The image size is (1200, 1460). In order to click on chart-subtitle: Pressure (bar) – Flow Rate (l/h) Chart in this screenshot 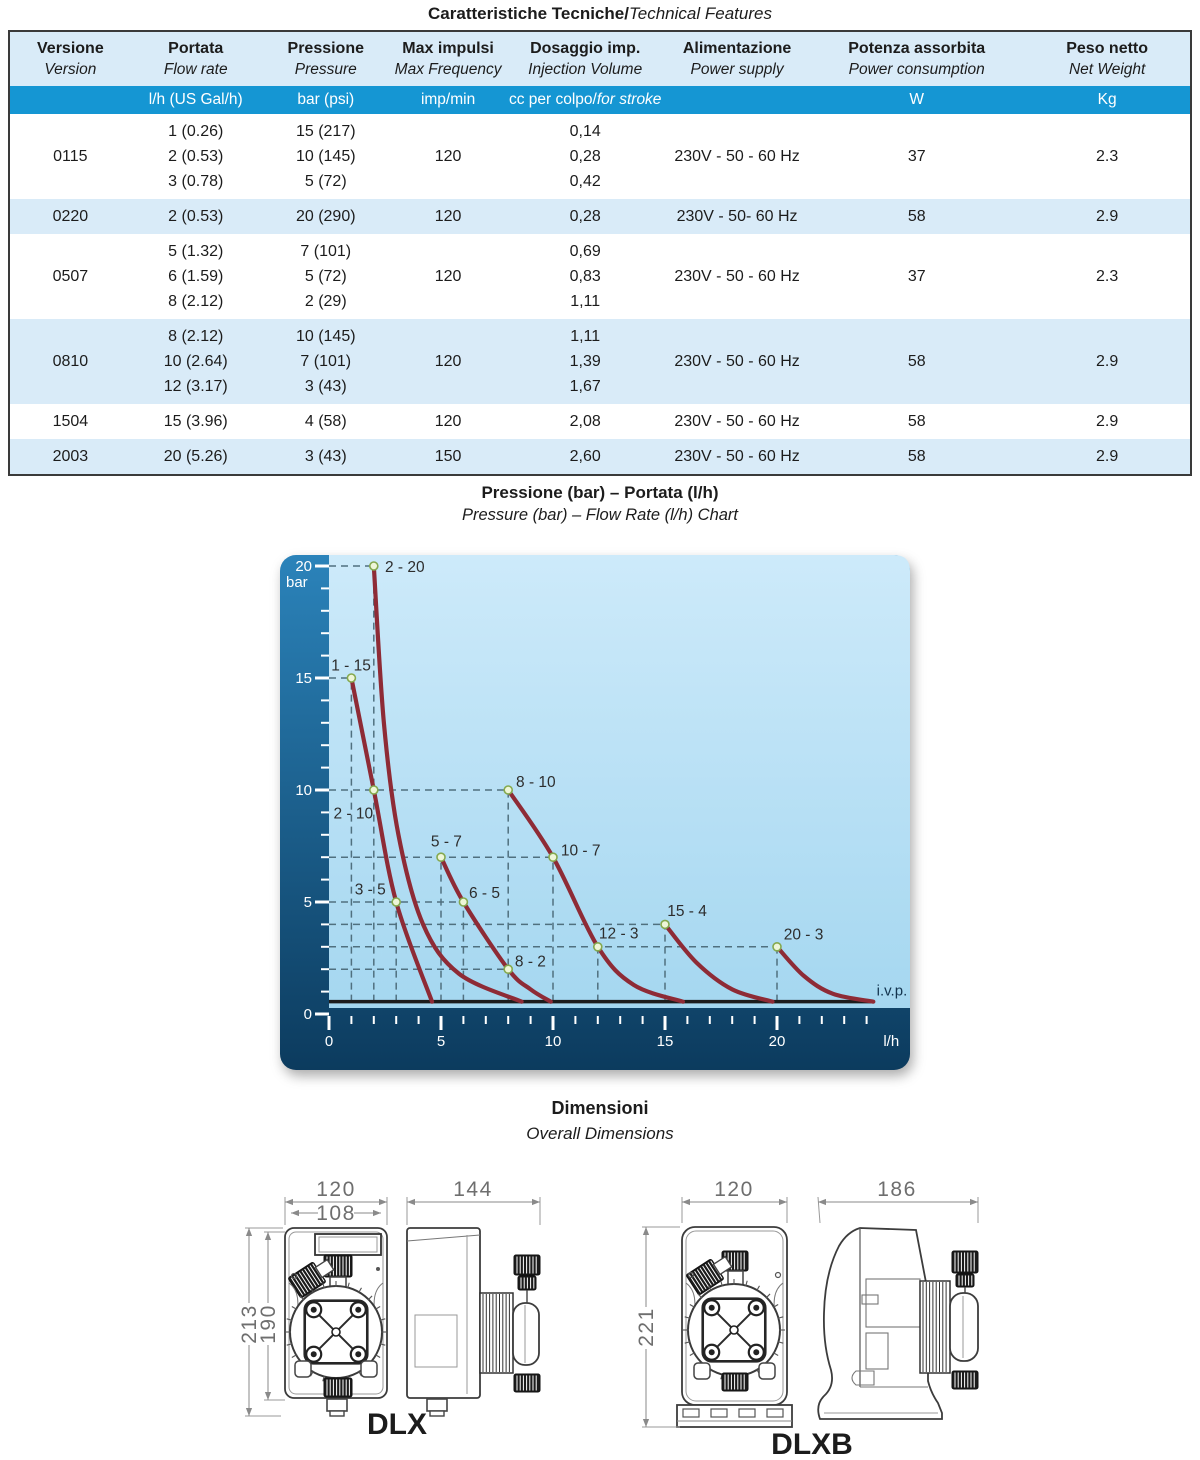, I will do `click(600, 515)`.